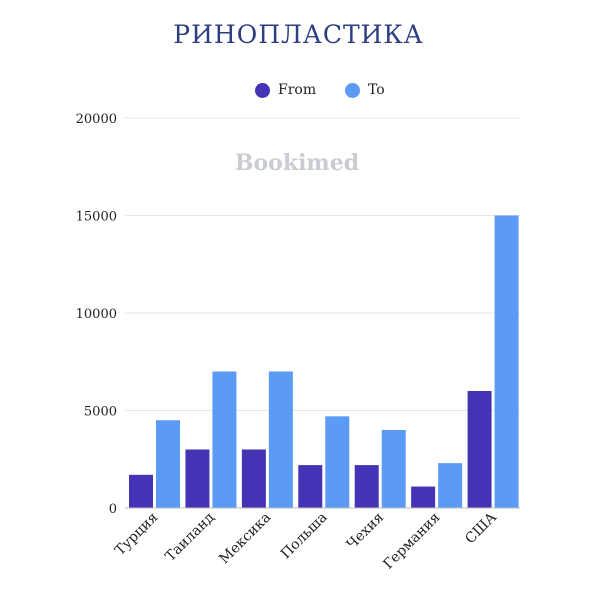 Image resolution: width=597 pixels, height=602 pixels. What do you see at coordinates (411, 540) in the screenshot?
I see `x-tick-label: Германия` at bounding box center [411, 540].